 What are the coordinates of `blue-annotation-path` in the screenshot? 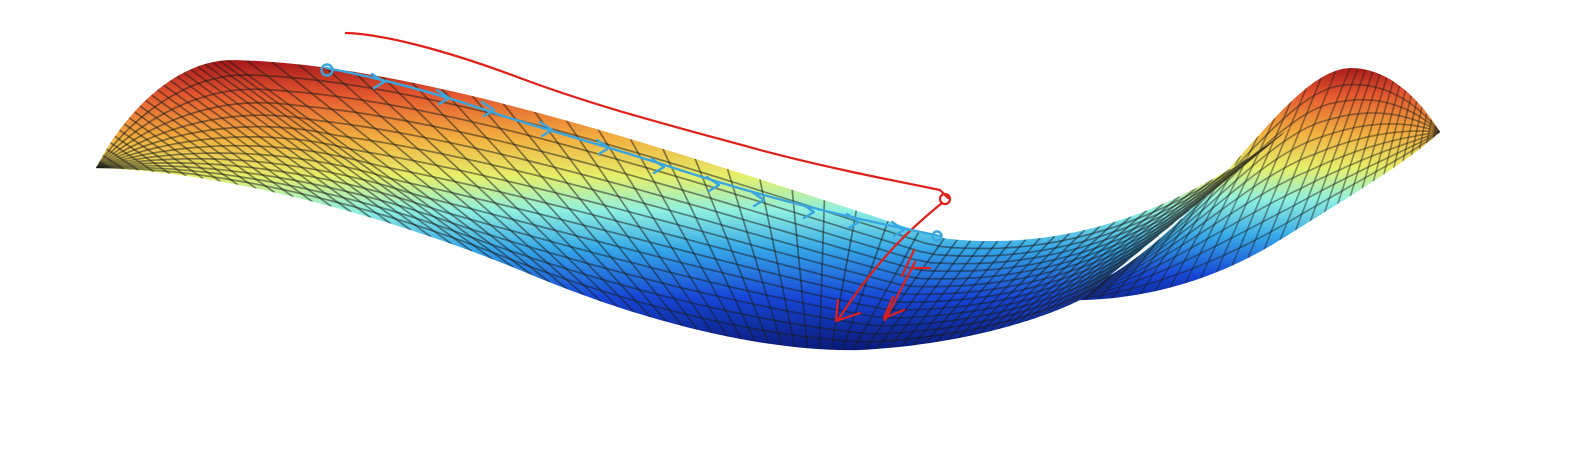 It's located at (631, 152).